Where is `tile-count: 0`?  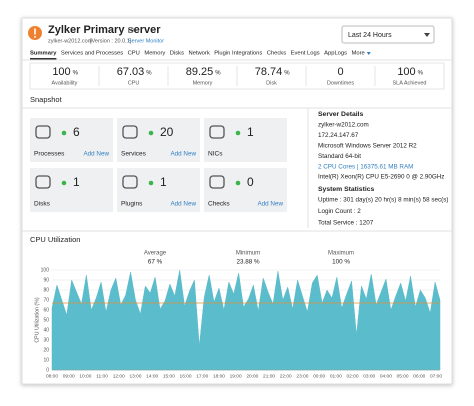 tile-count: 0 is located at coordinates (250, 182).